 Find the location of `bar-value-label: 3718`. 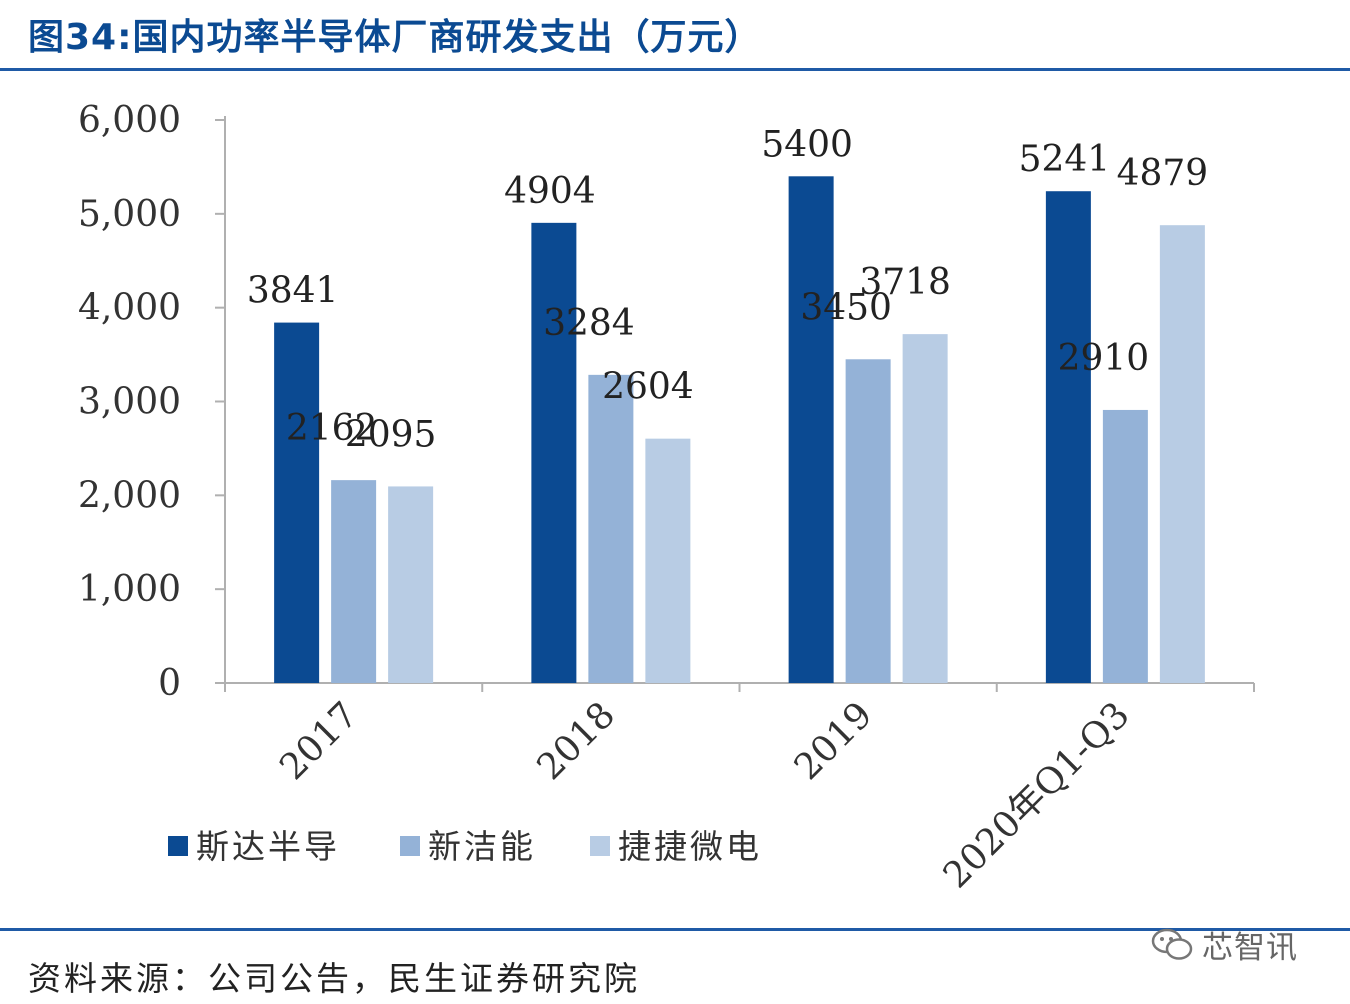

bar-value-label: 3718 is located at coordinates (905, 282).